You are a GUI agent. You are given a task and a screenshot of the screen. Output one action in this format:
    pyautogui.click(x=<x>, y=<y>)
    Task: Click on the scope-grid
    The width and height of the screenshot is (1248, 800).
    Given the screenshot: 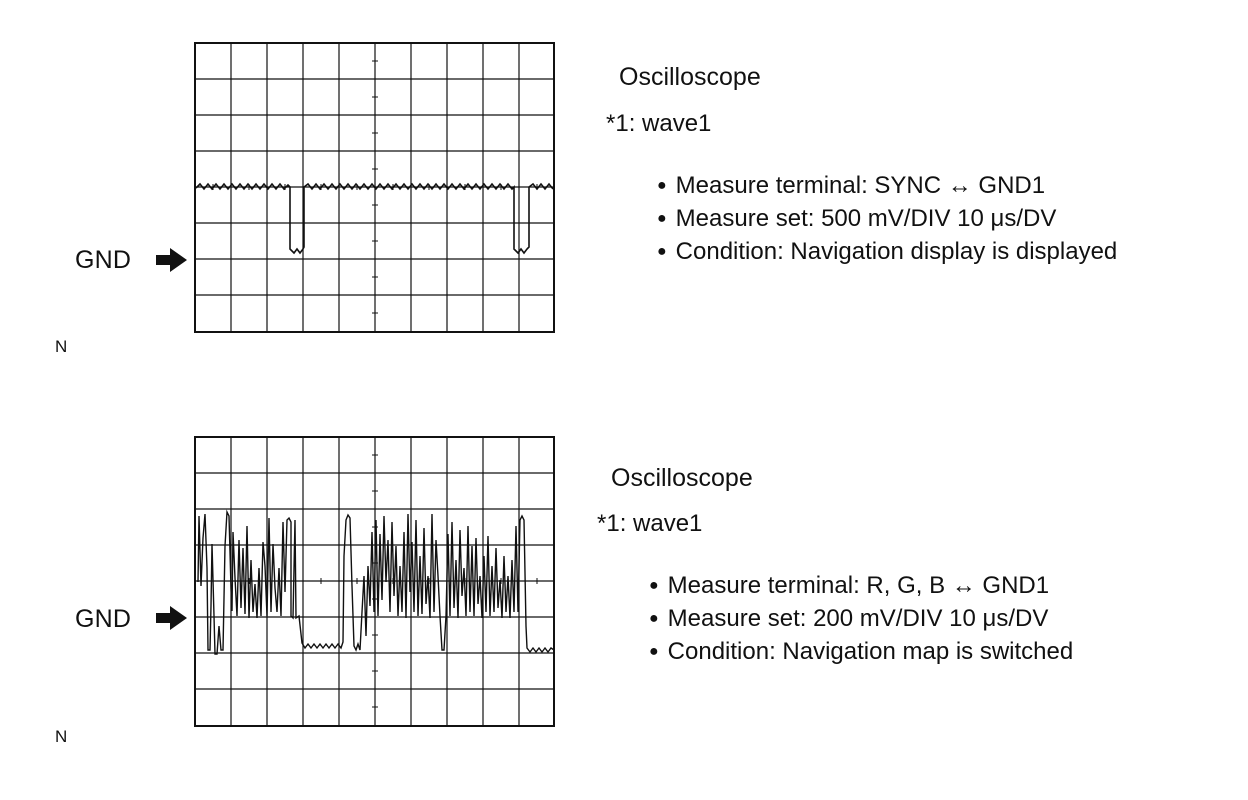 What is the action you would take?
    pyautogui.click(x=375, y=188)
    